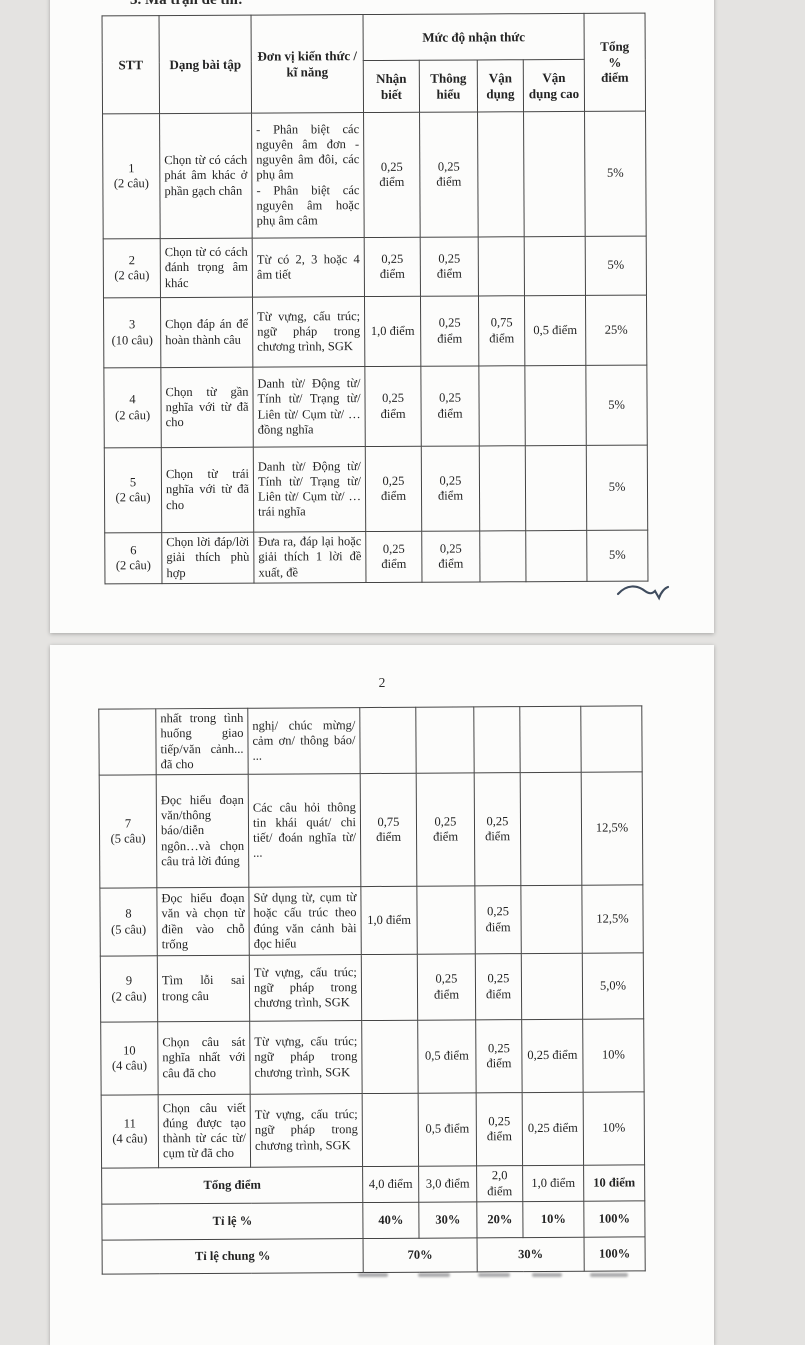 This screenshot has height=1345, width=805. Describe the element at coordinates (555, 330) in the screenshot. I see `cell-van-dung-cao: 0,5 điểm` at that location.